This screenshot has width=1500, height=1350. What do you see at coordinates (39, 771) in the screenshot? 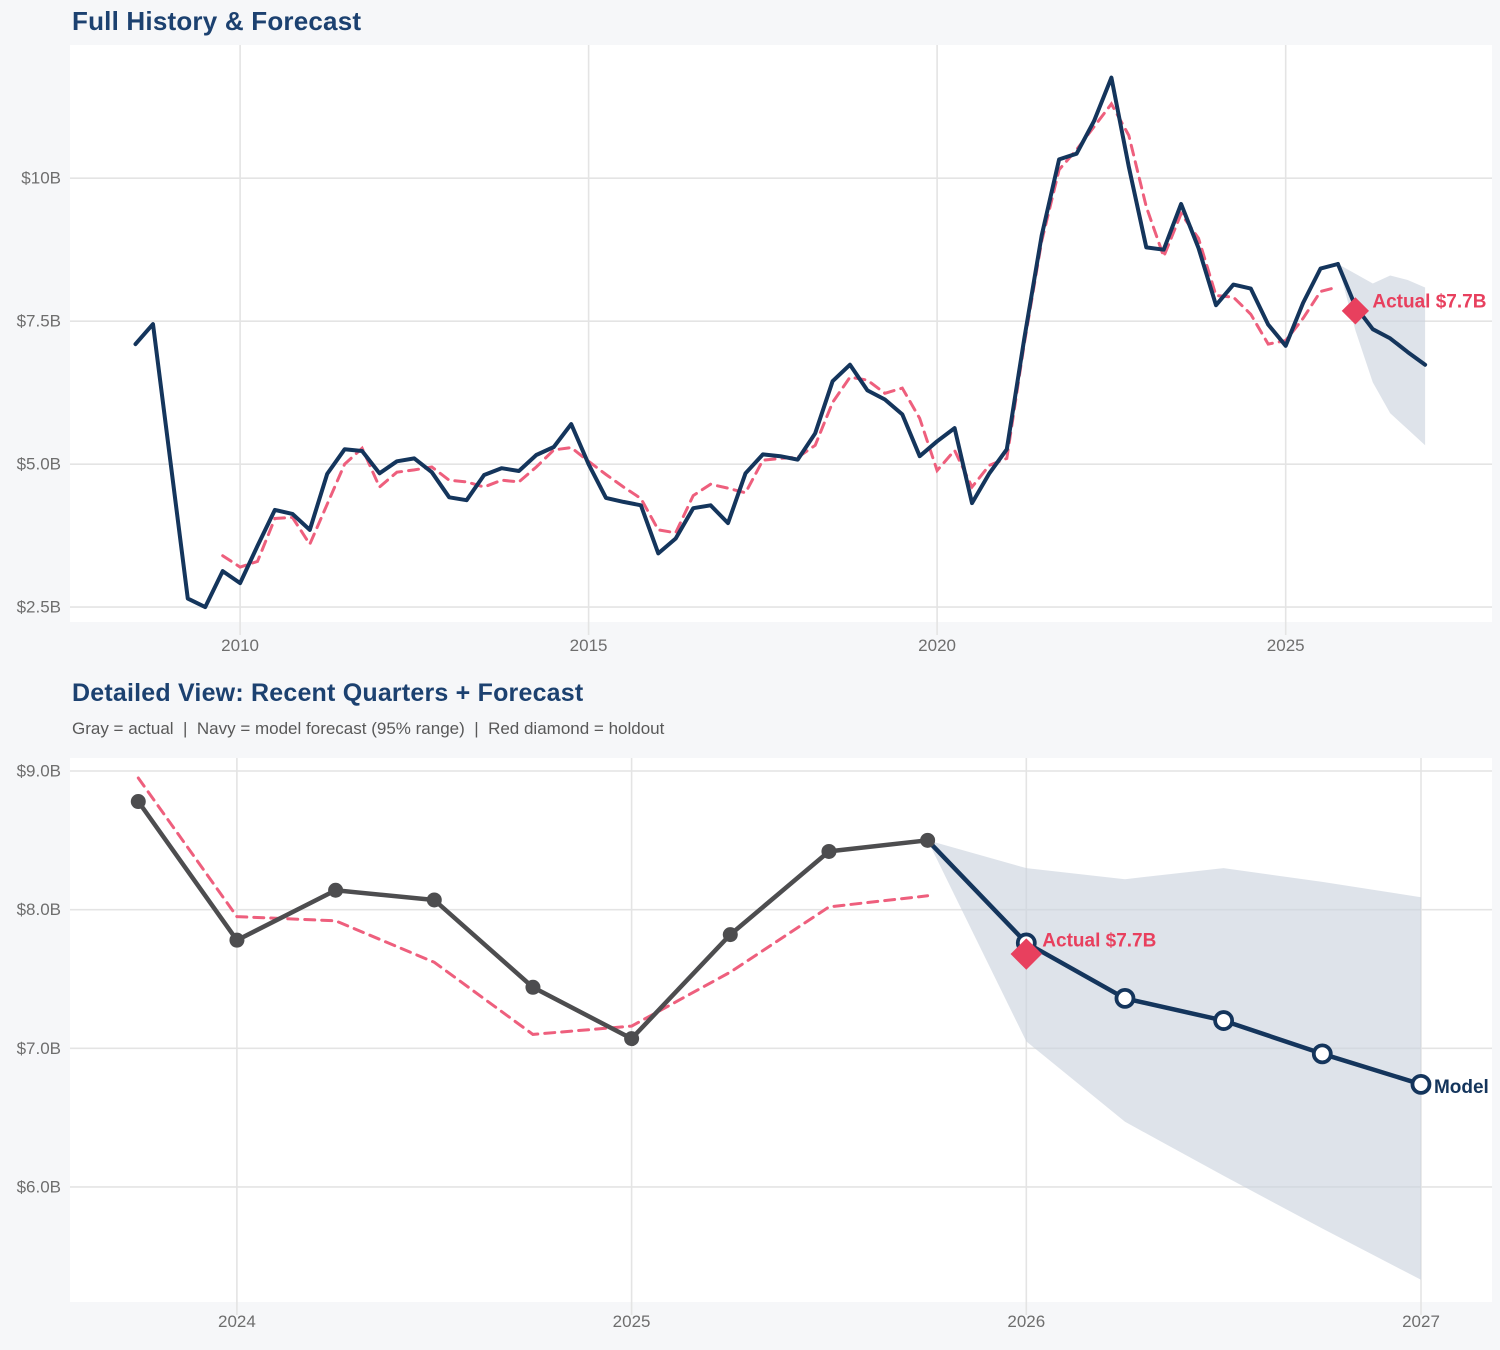
I see `y-tick-label: $9.0B` at bounding box center [39, 771].